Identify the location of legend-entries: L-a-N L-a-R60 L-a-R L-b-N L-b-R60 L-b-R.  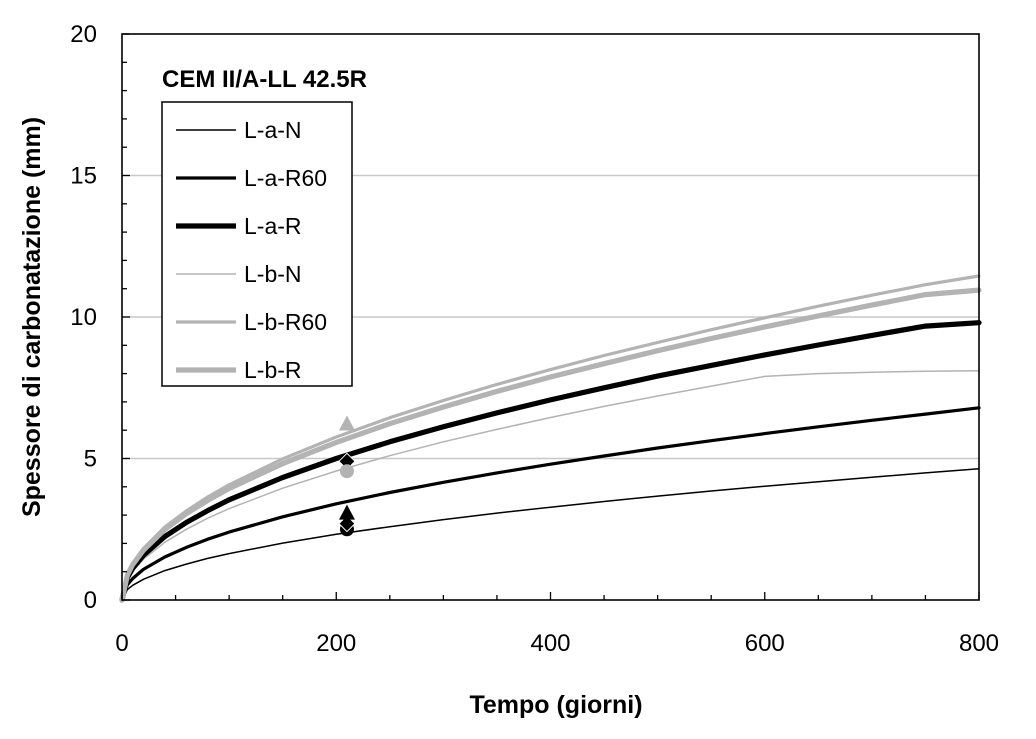
(251, 250).